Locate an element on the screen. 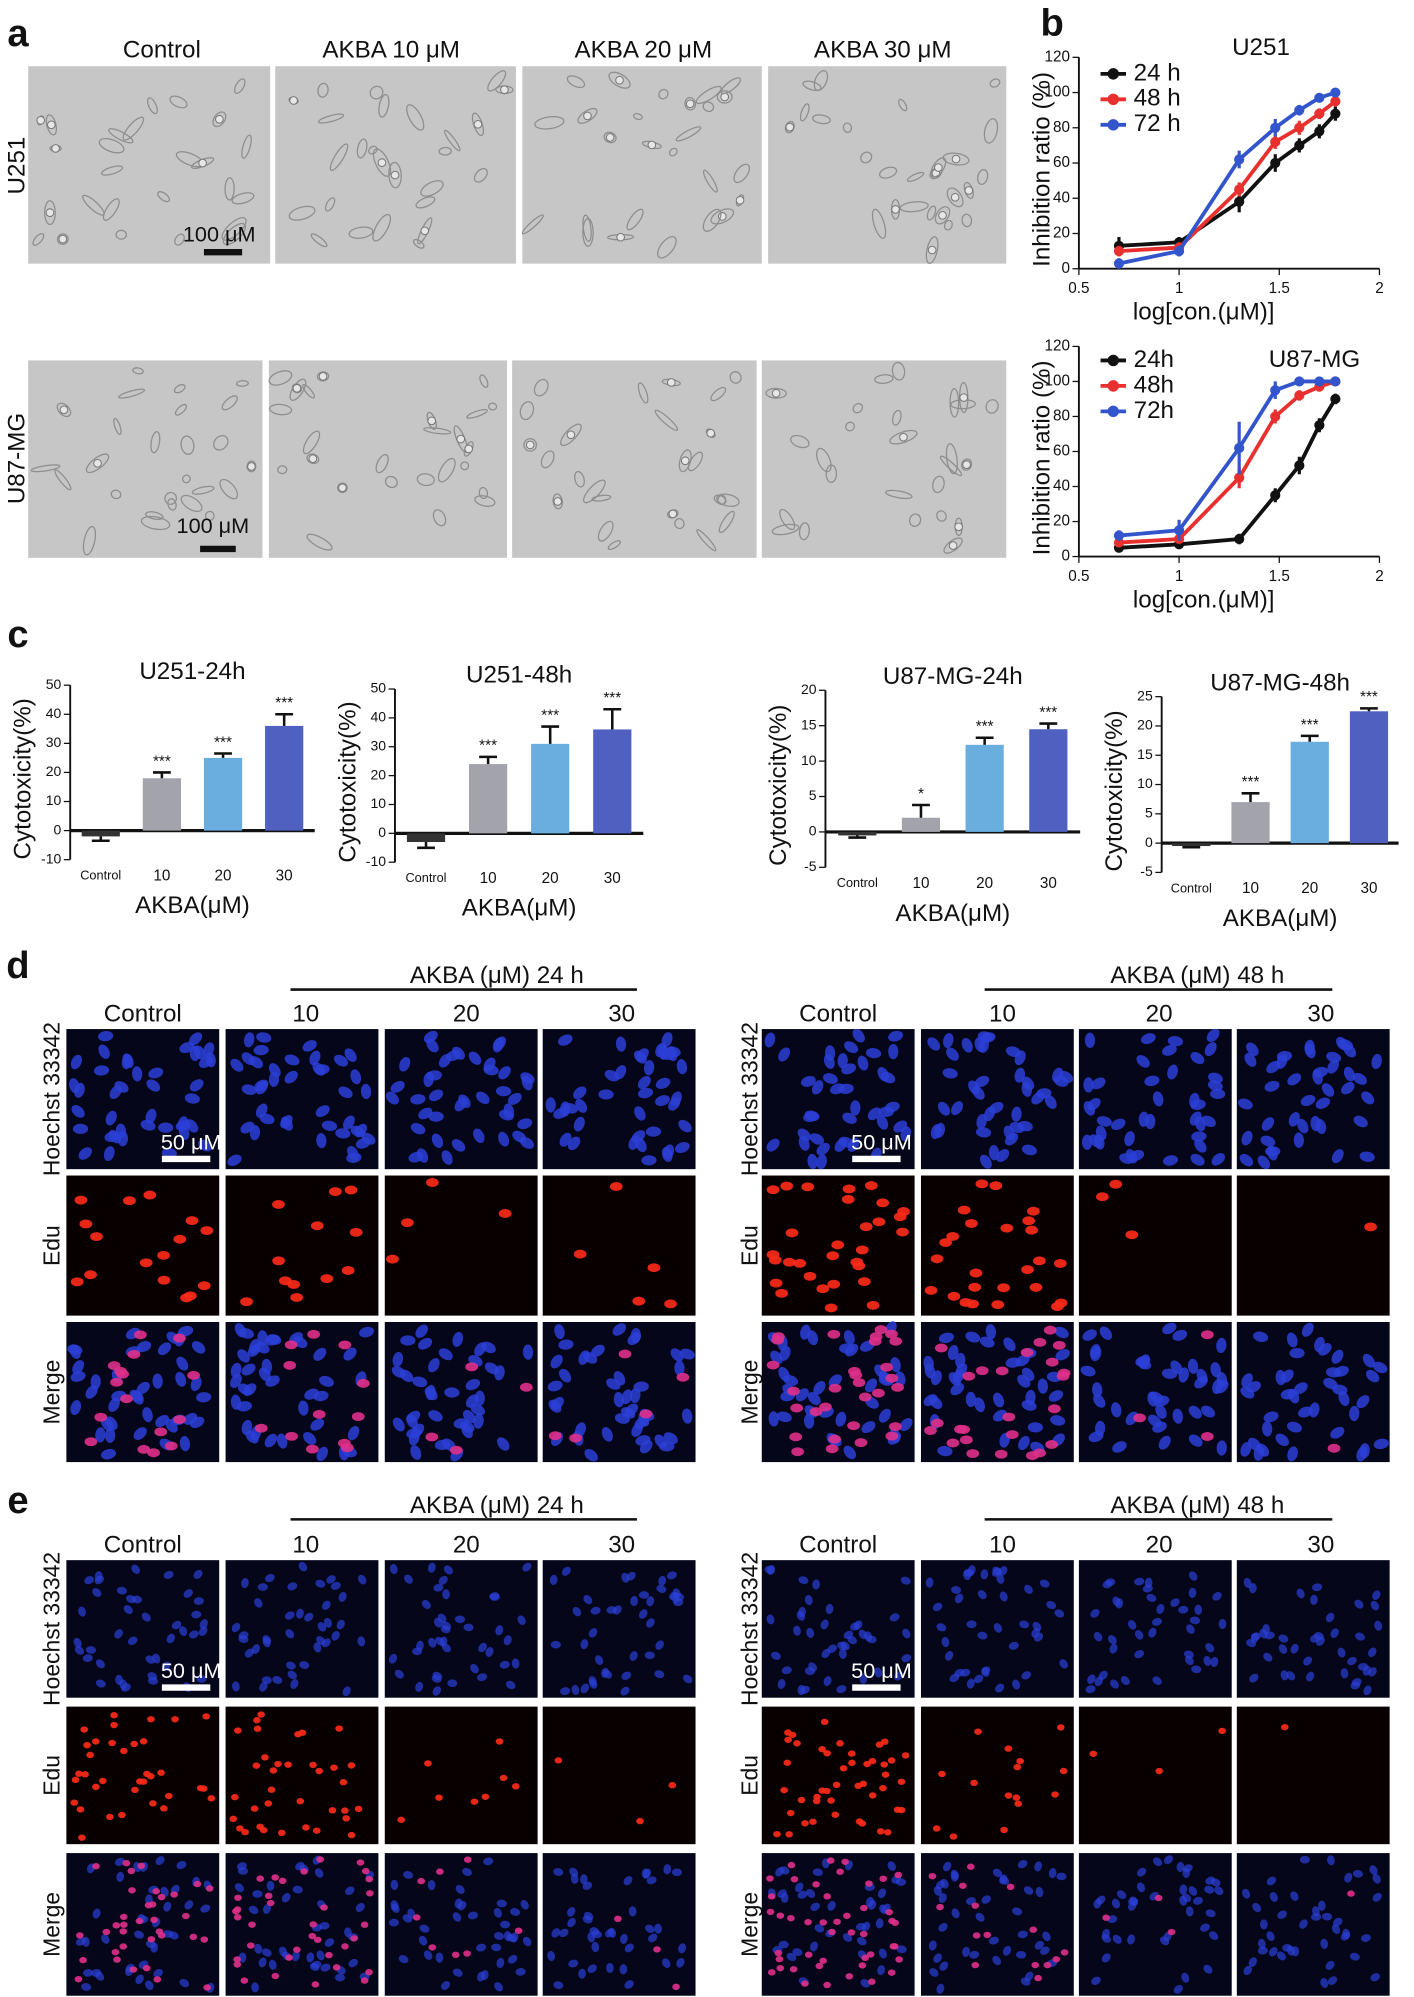  y-tick-label: 80 is located at coordinates (1061, 415).